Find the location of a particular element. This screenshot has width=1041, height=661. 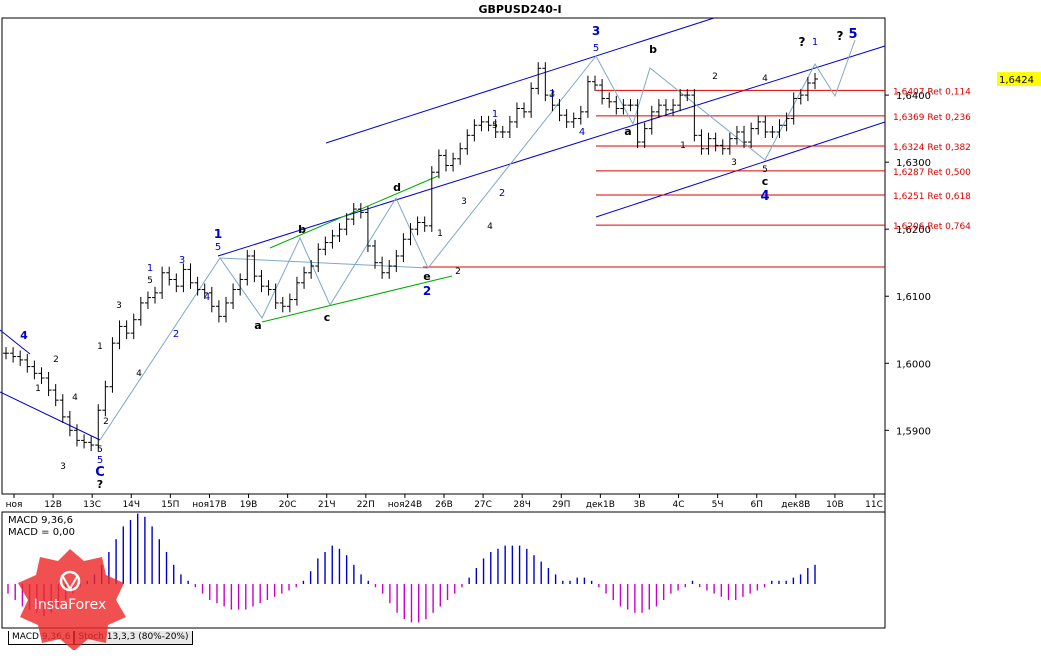

time-tick-label: 29П is located at coordinates (561, 505).